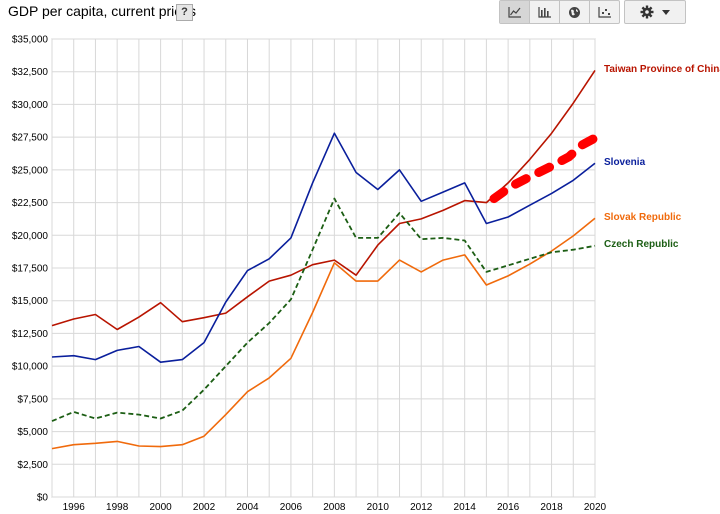 This screenshot has height=514, width=720. I want to click on y-tick-label: $20,000, so click(30, 236).